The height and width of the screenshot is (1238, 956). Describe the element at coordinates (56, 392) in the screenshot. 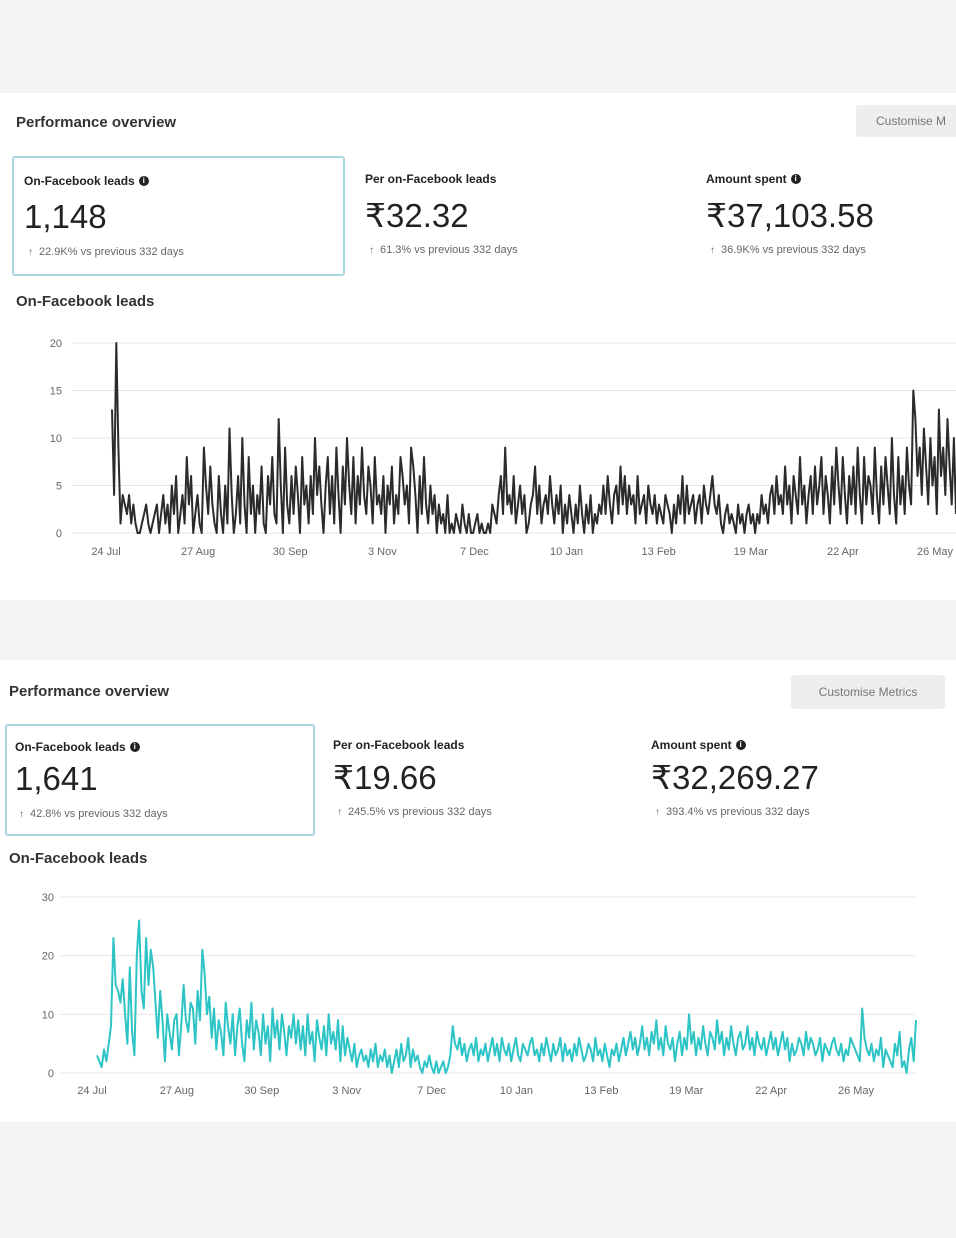

I see `y-tick-label: 15` at that location.